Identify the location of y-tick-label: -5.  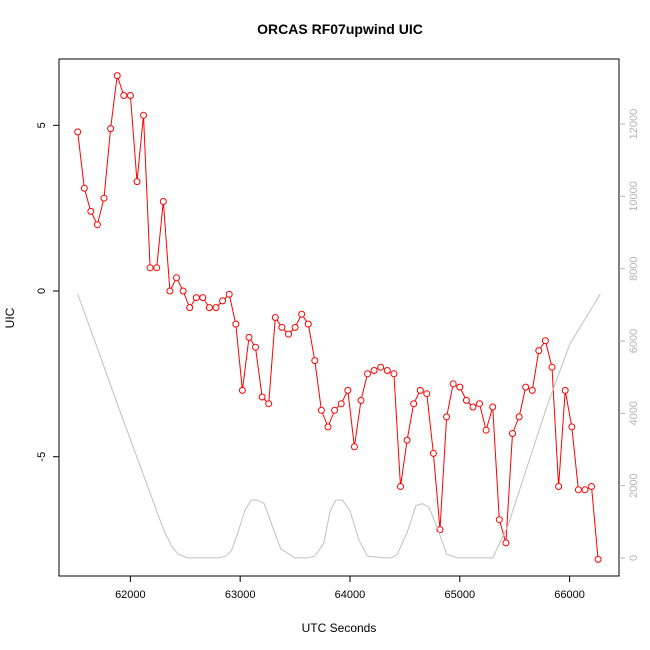
(42, 457).